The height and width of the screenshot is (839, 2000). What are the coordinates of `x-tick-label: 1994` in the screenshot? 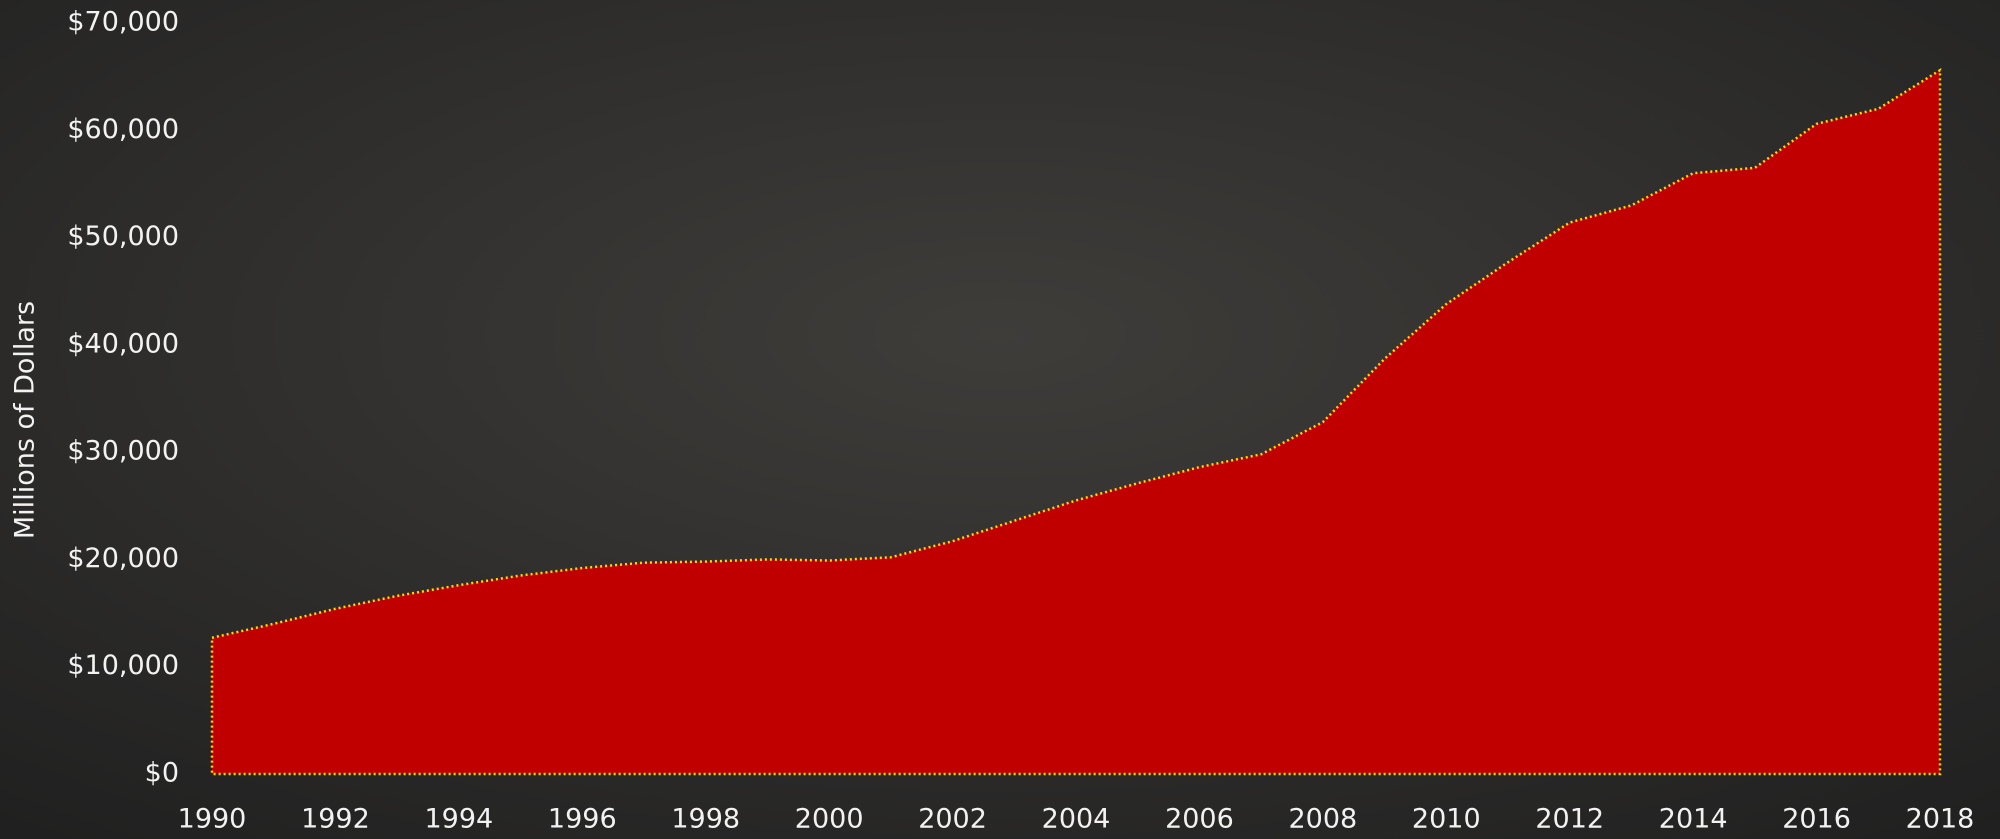 It's located at (458, 819).